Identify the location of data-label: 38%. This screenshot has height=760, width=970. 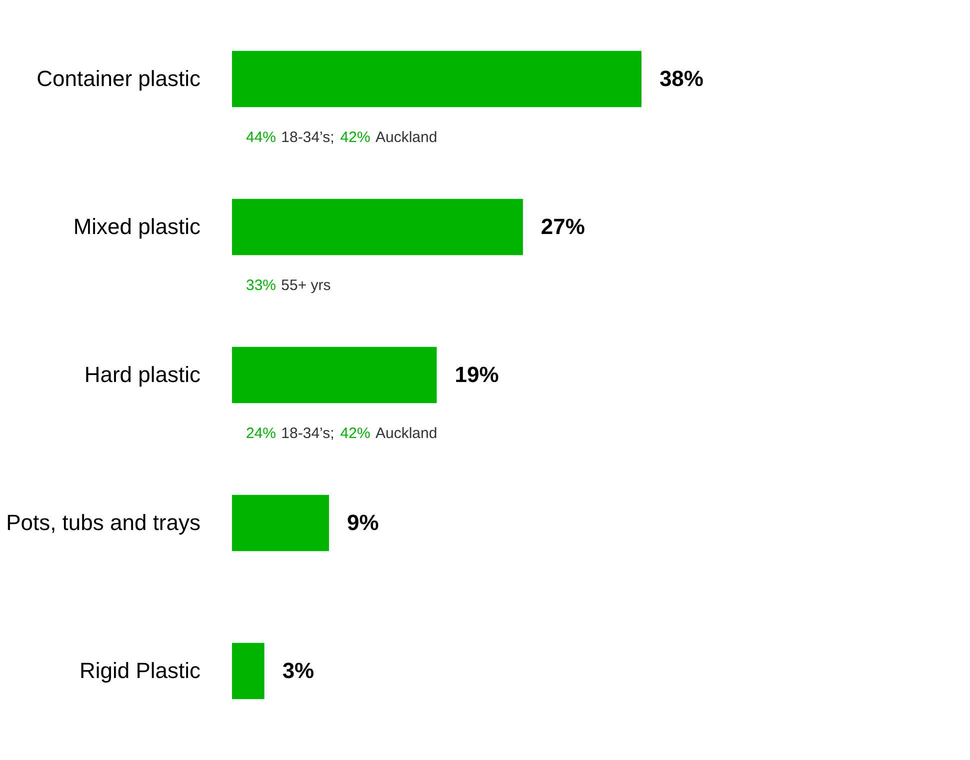
(681, 78).